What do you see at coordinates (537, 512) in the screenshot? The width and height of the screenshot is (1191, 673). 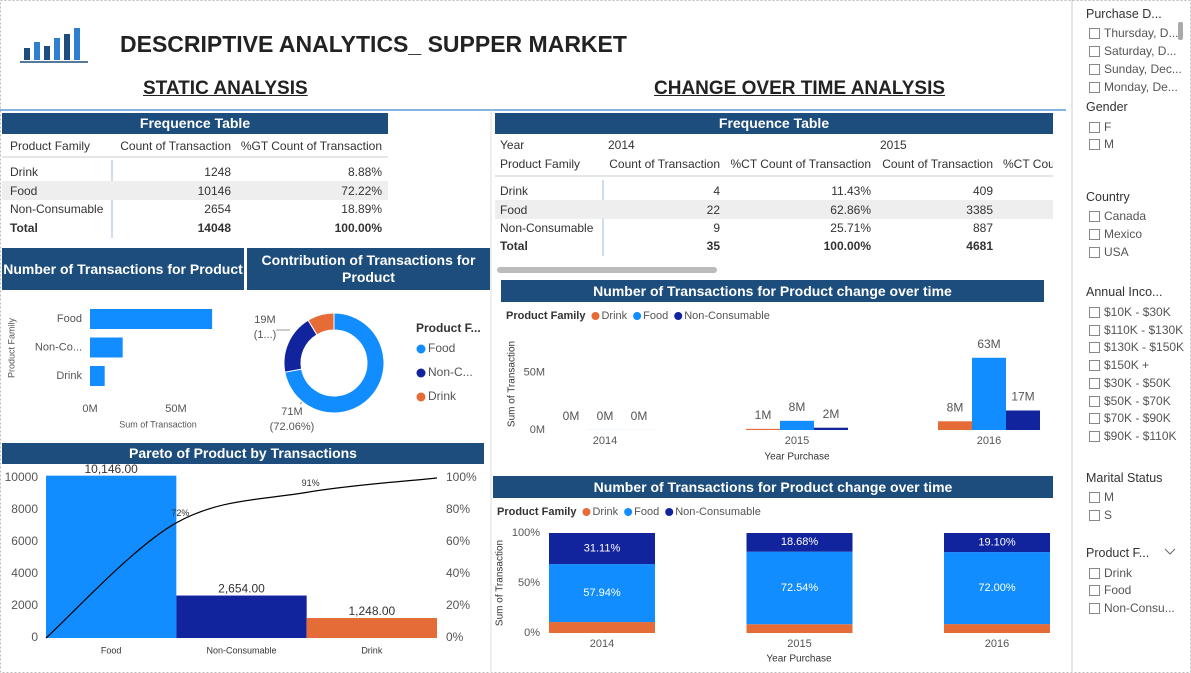 I see `legend-title: Product Family` at bounding box center [537, 512].